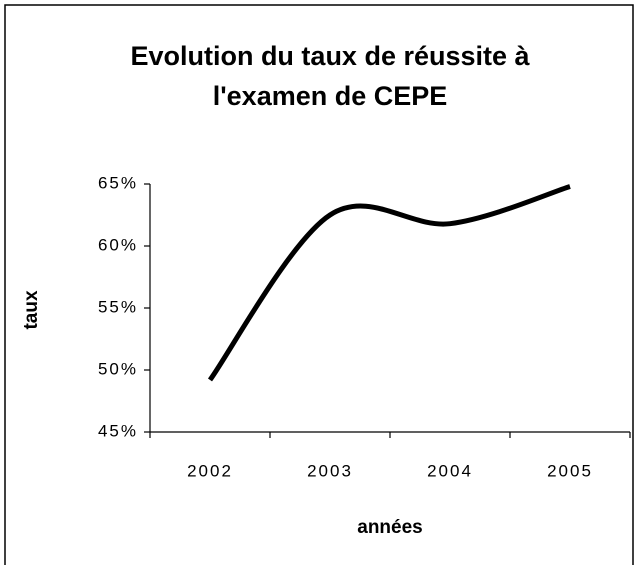  What do you see at coordinates (118, 368) in the screenshot?
I see `y-tick-label: 50%` at bounding box center [118, 368].